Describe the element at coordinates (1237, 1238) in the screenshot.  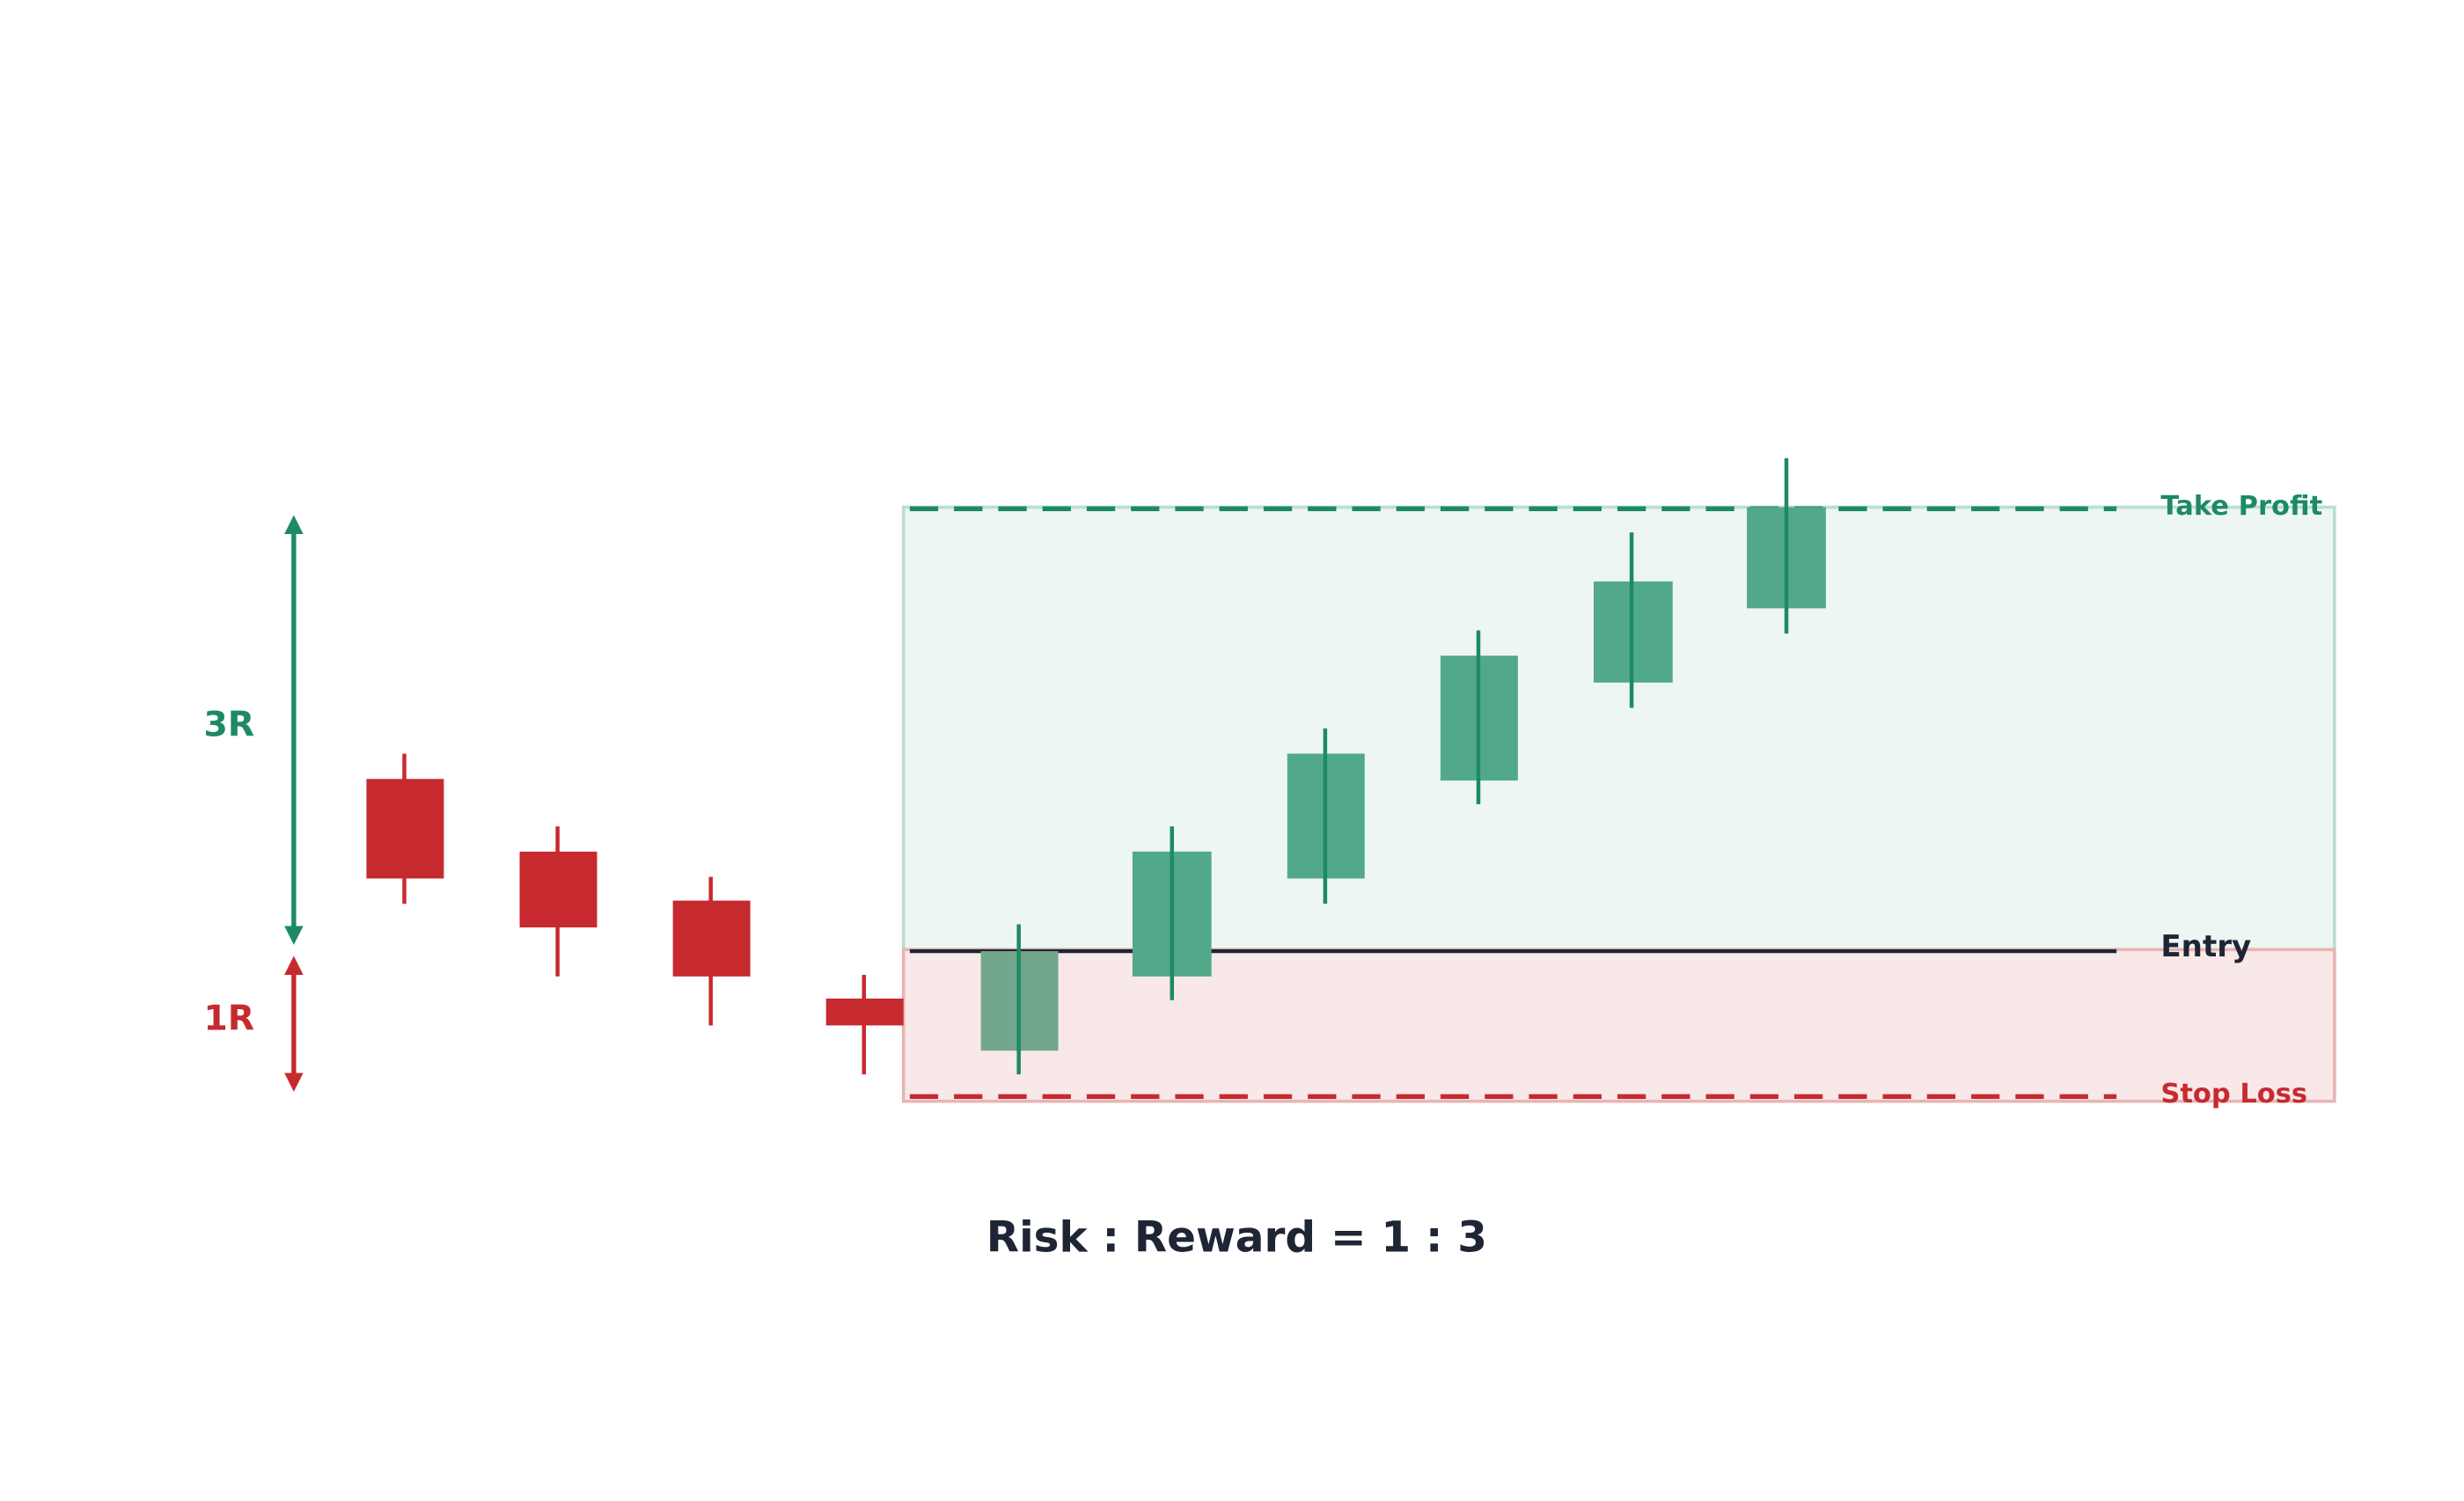
I see `caption: Risk : Reward = 1 : 3` at that location.